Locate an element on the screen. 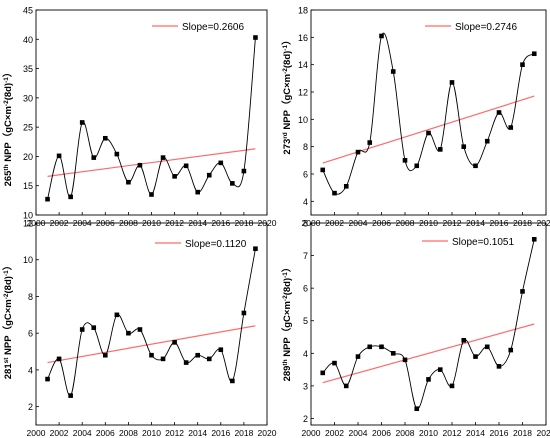 The height and width of the screenshot is (438, 550). y-tick-label: 45 is located at coordinates (28, 11).